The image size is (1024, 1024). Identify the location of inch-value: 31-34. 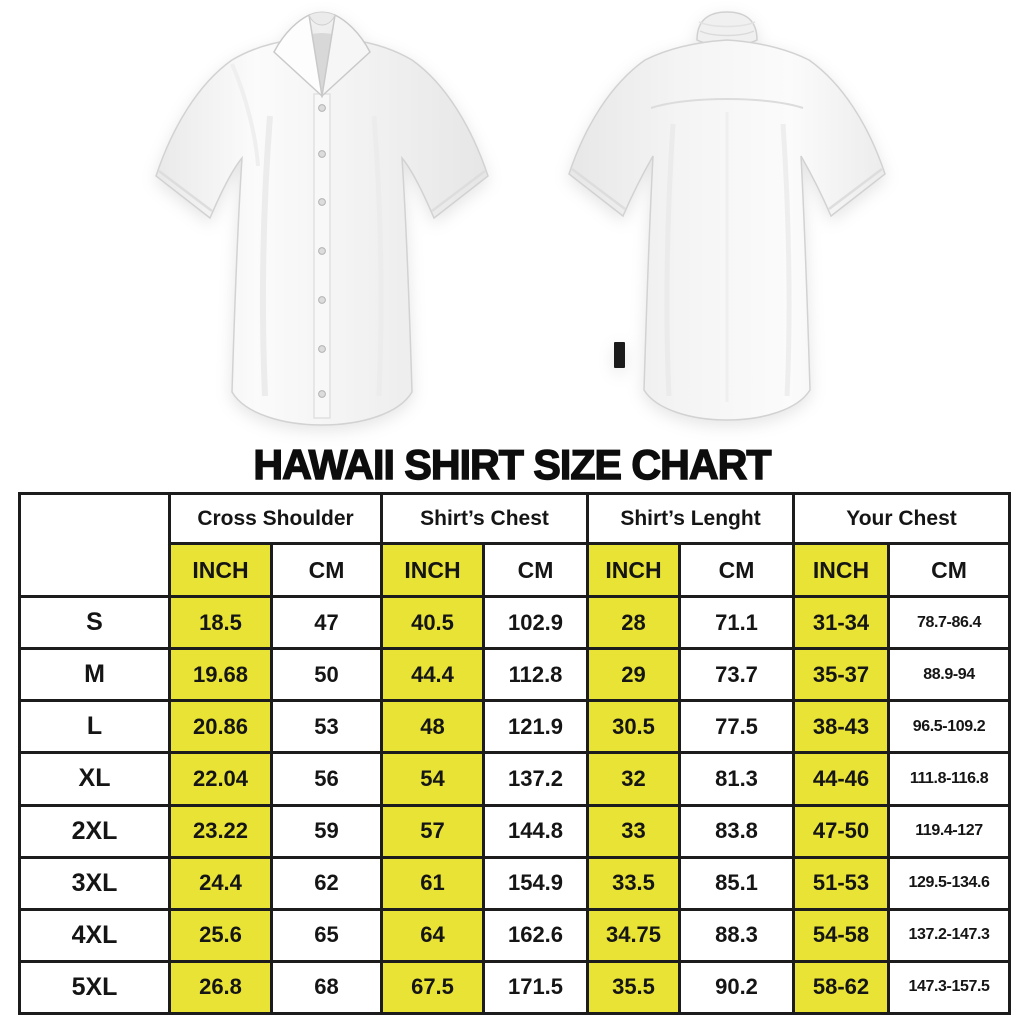
(841, 622).